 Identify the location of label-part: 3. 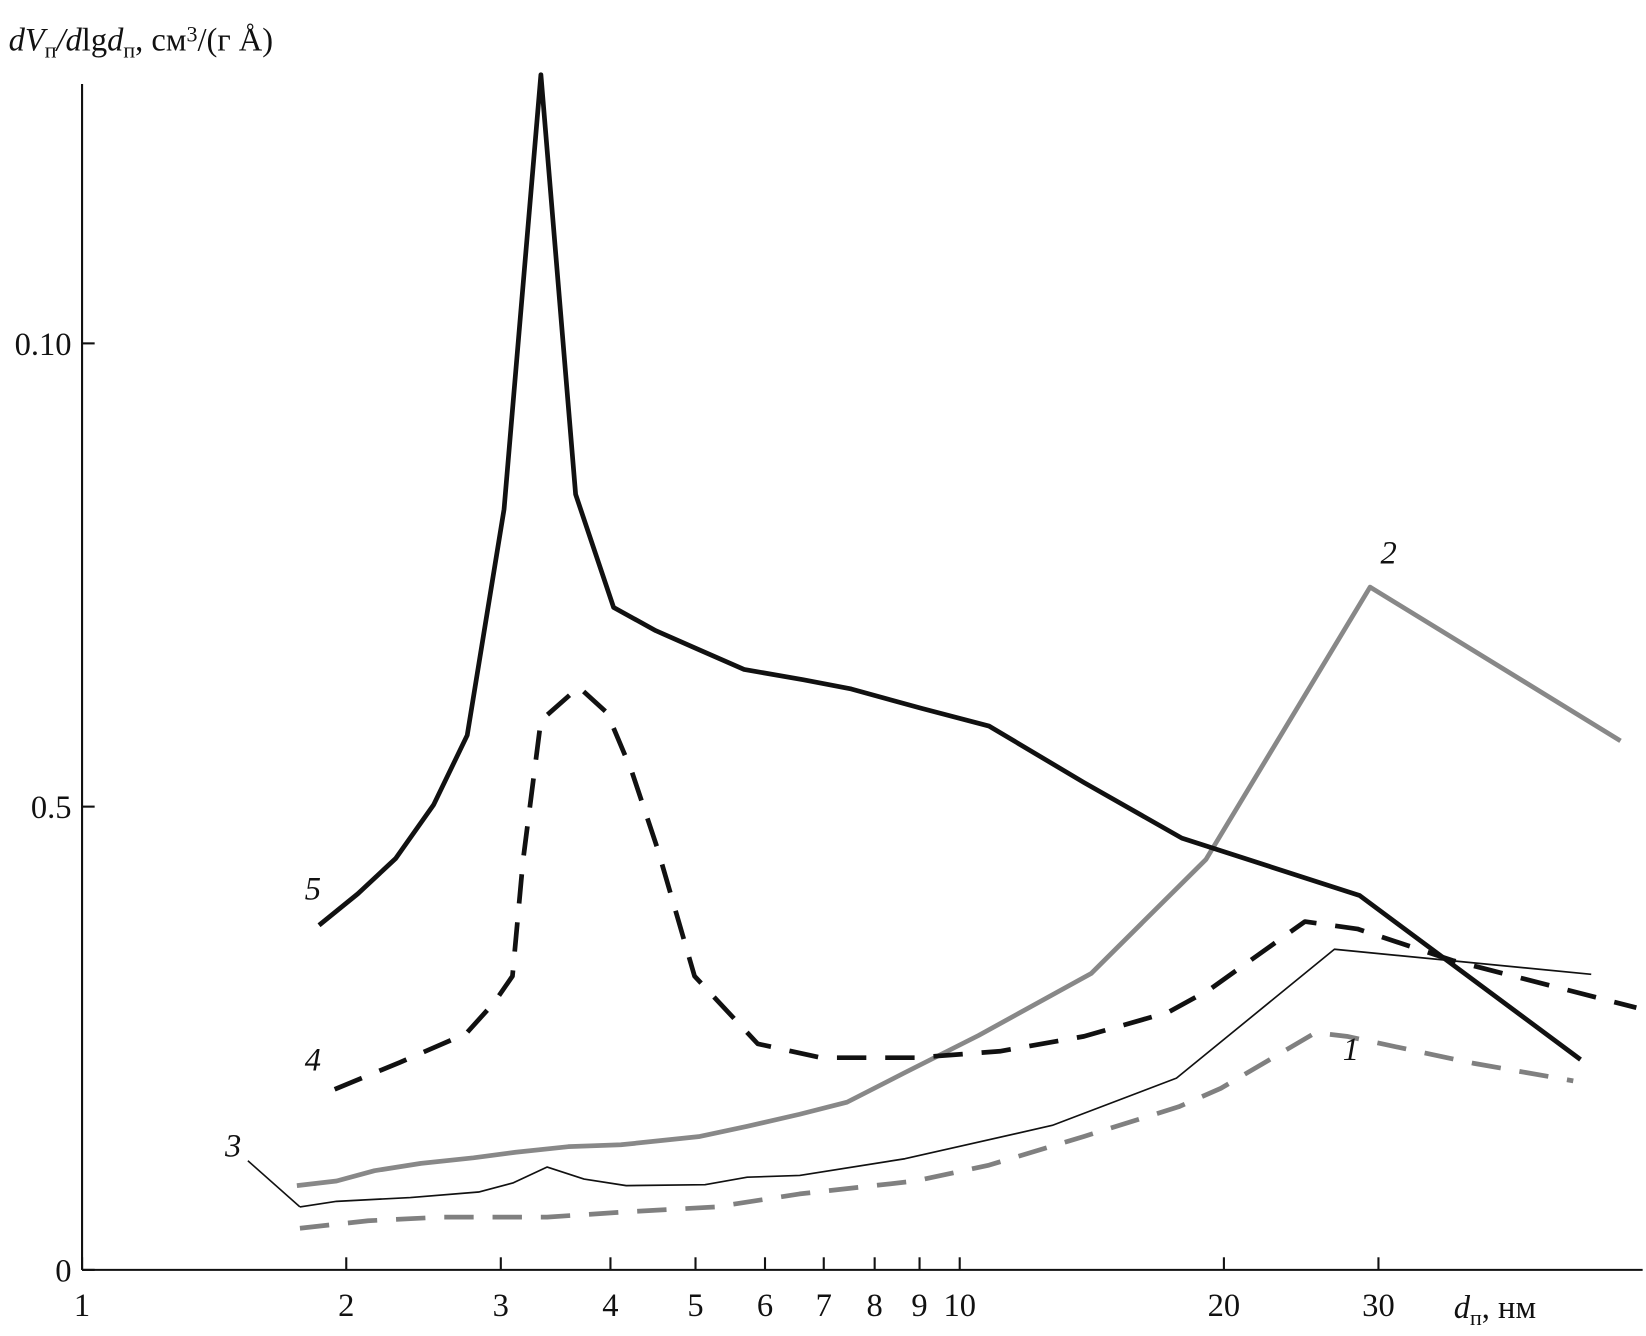
(191, 34).